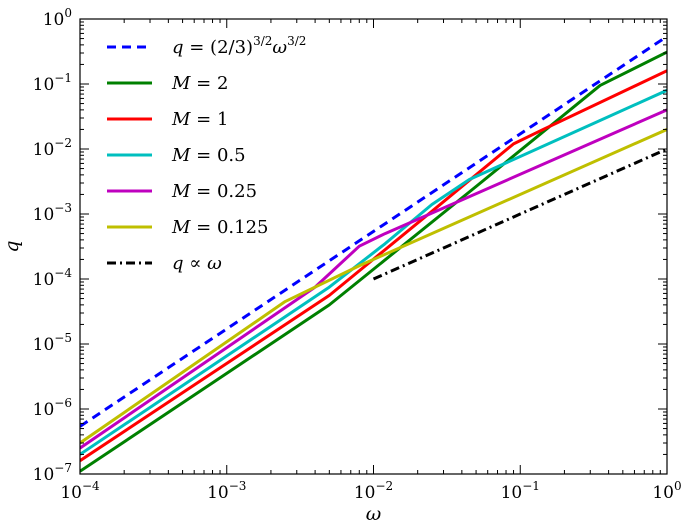 The width and height of the screenshot is (692, 526). Describe the element at coordinates (52, 83) in the screenshot. I see `y-tick-label: 10⁻¹` at that location.